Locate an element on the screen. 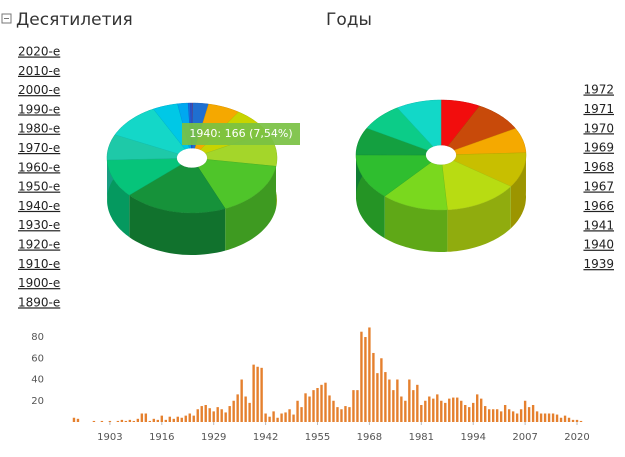  decade-link: 2020-е is located at coordinates (39, 52).